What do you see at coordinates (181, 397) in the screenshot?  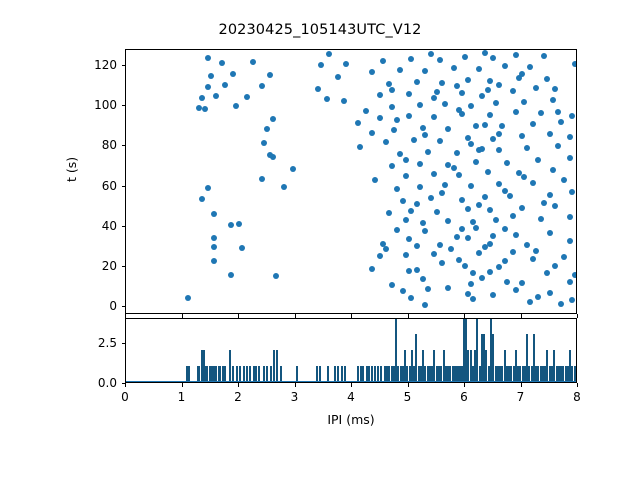 I see `hist-x-tick-label: 1` at bounding box center [181, 397].